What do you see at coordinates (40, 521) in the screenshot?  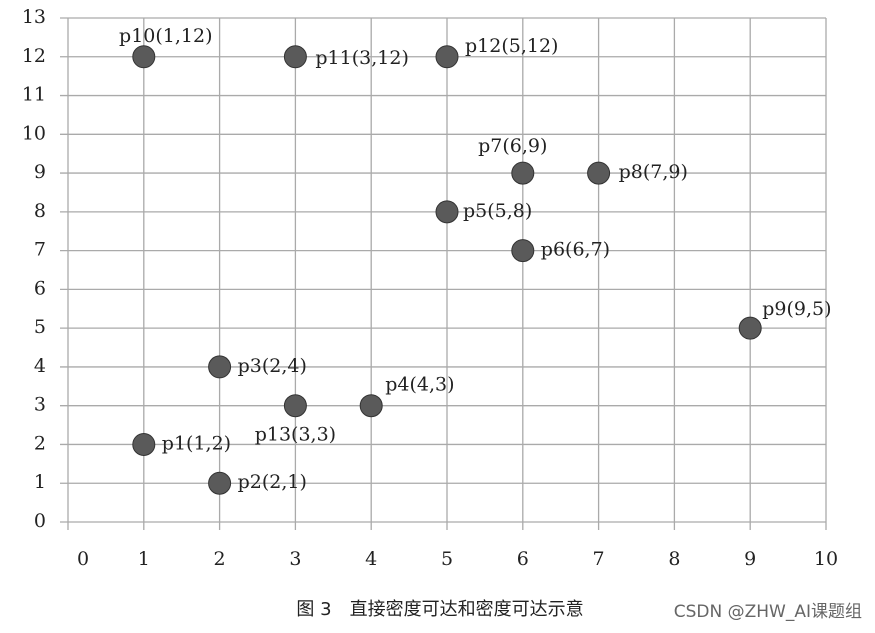 I see `y-tick-label: 0` at bounding box center [40, 521].